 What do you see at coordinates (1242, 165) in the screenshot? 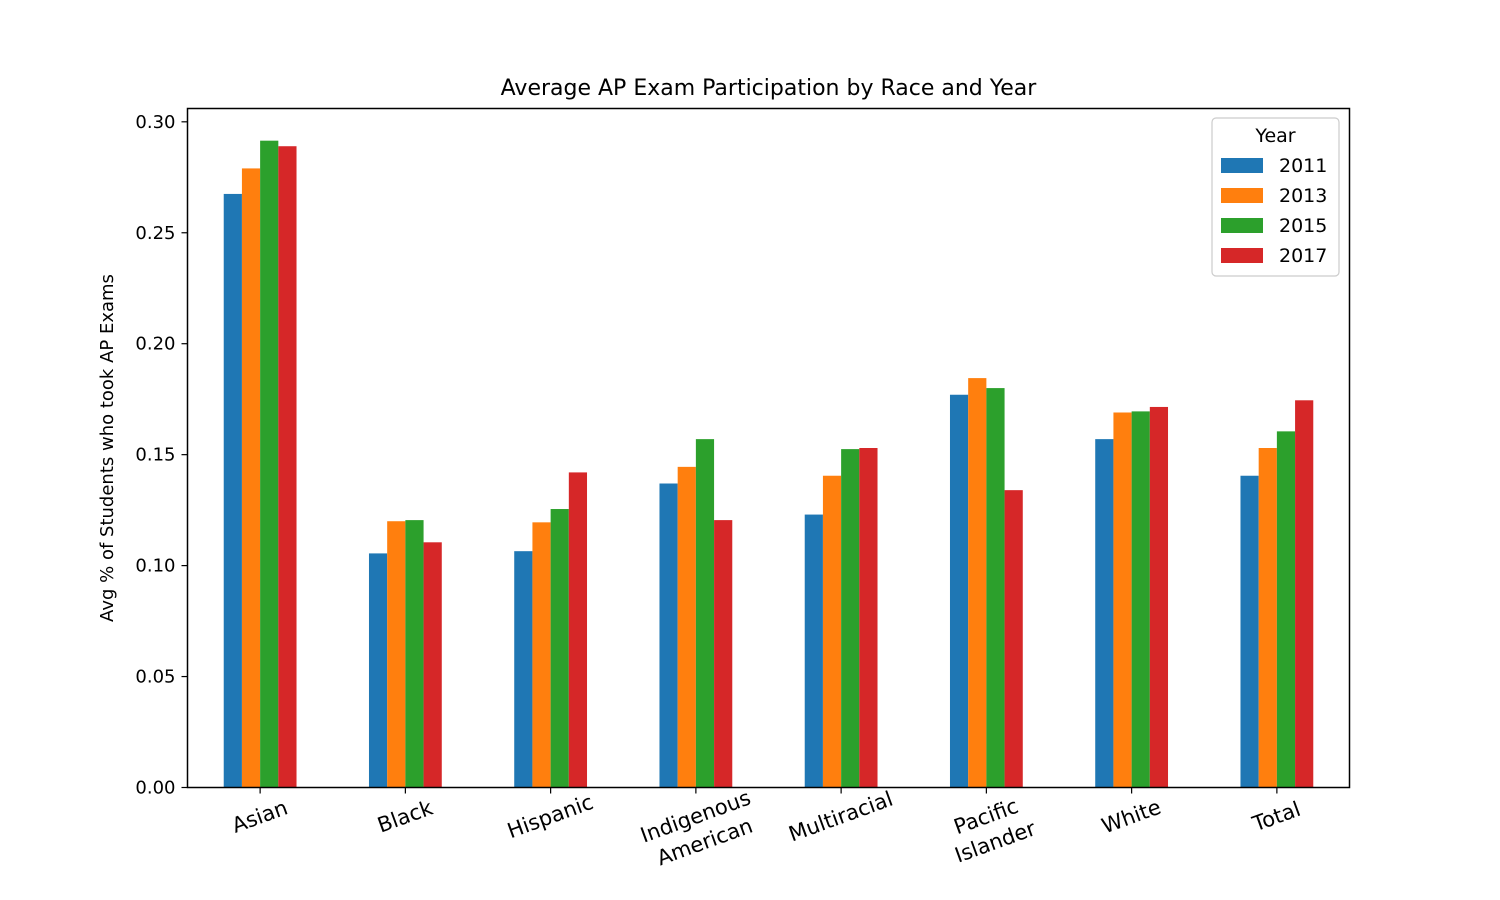
I see `legend-swatch-2011` at bounding box center [1242, 165].